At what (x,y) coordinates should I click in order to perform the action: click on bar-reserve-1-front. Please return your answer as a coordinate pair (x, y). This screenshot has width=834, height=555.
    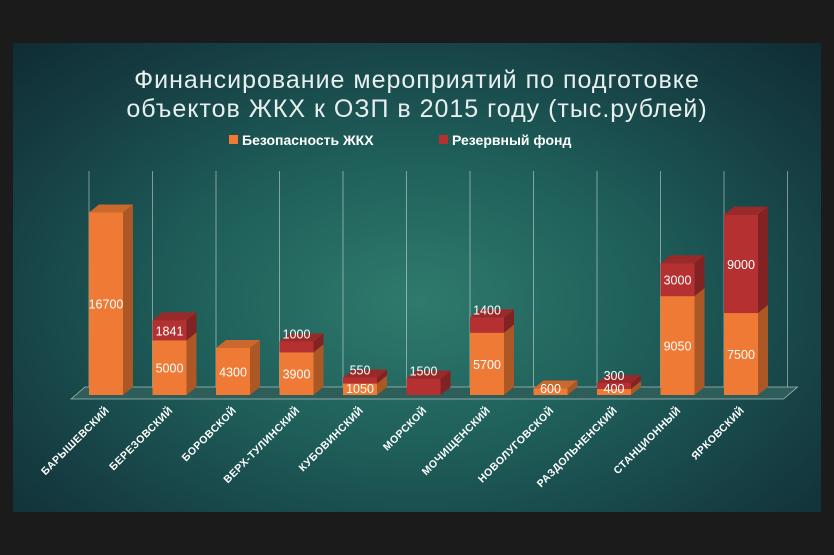
    Looking at the image, I should click on (169, 330).